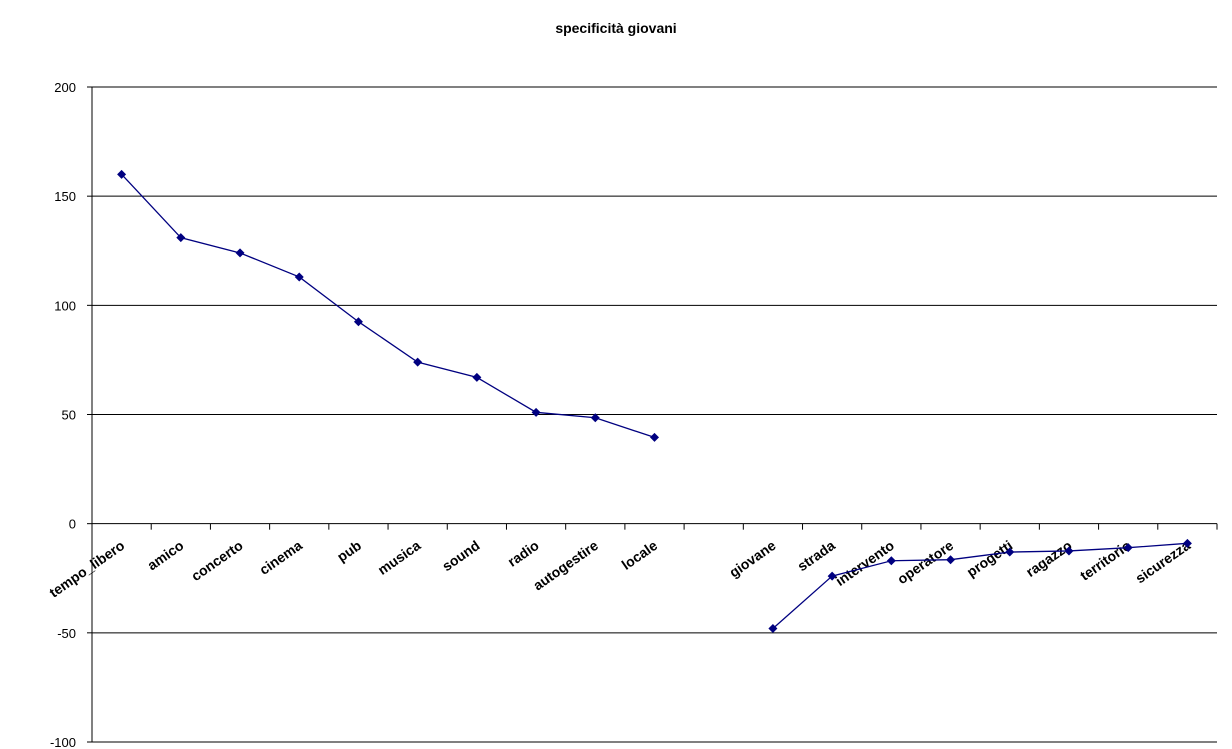 The width and height of the screenshot is (1232, 749). I want to click on x-tick-label: operatore, so click(925, 562).